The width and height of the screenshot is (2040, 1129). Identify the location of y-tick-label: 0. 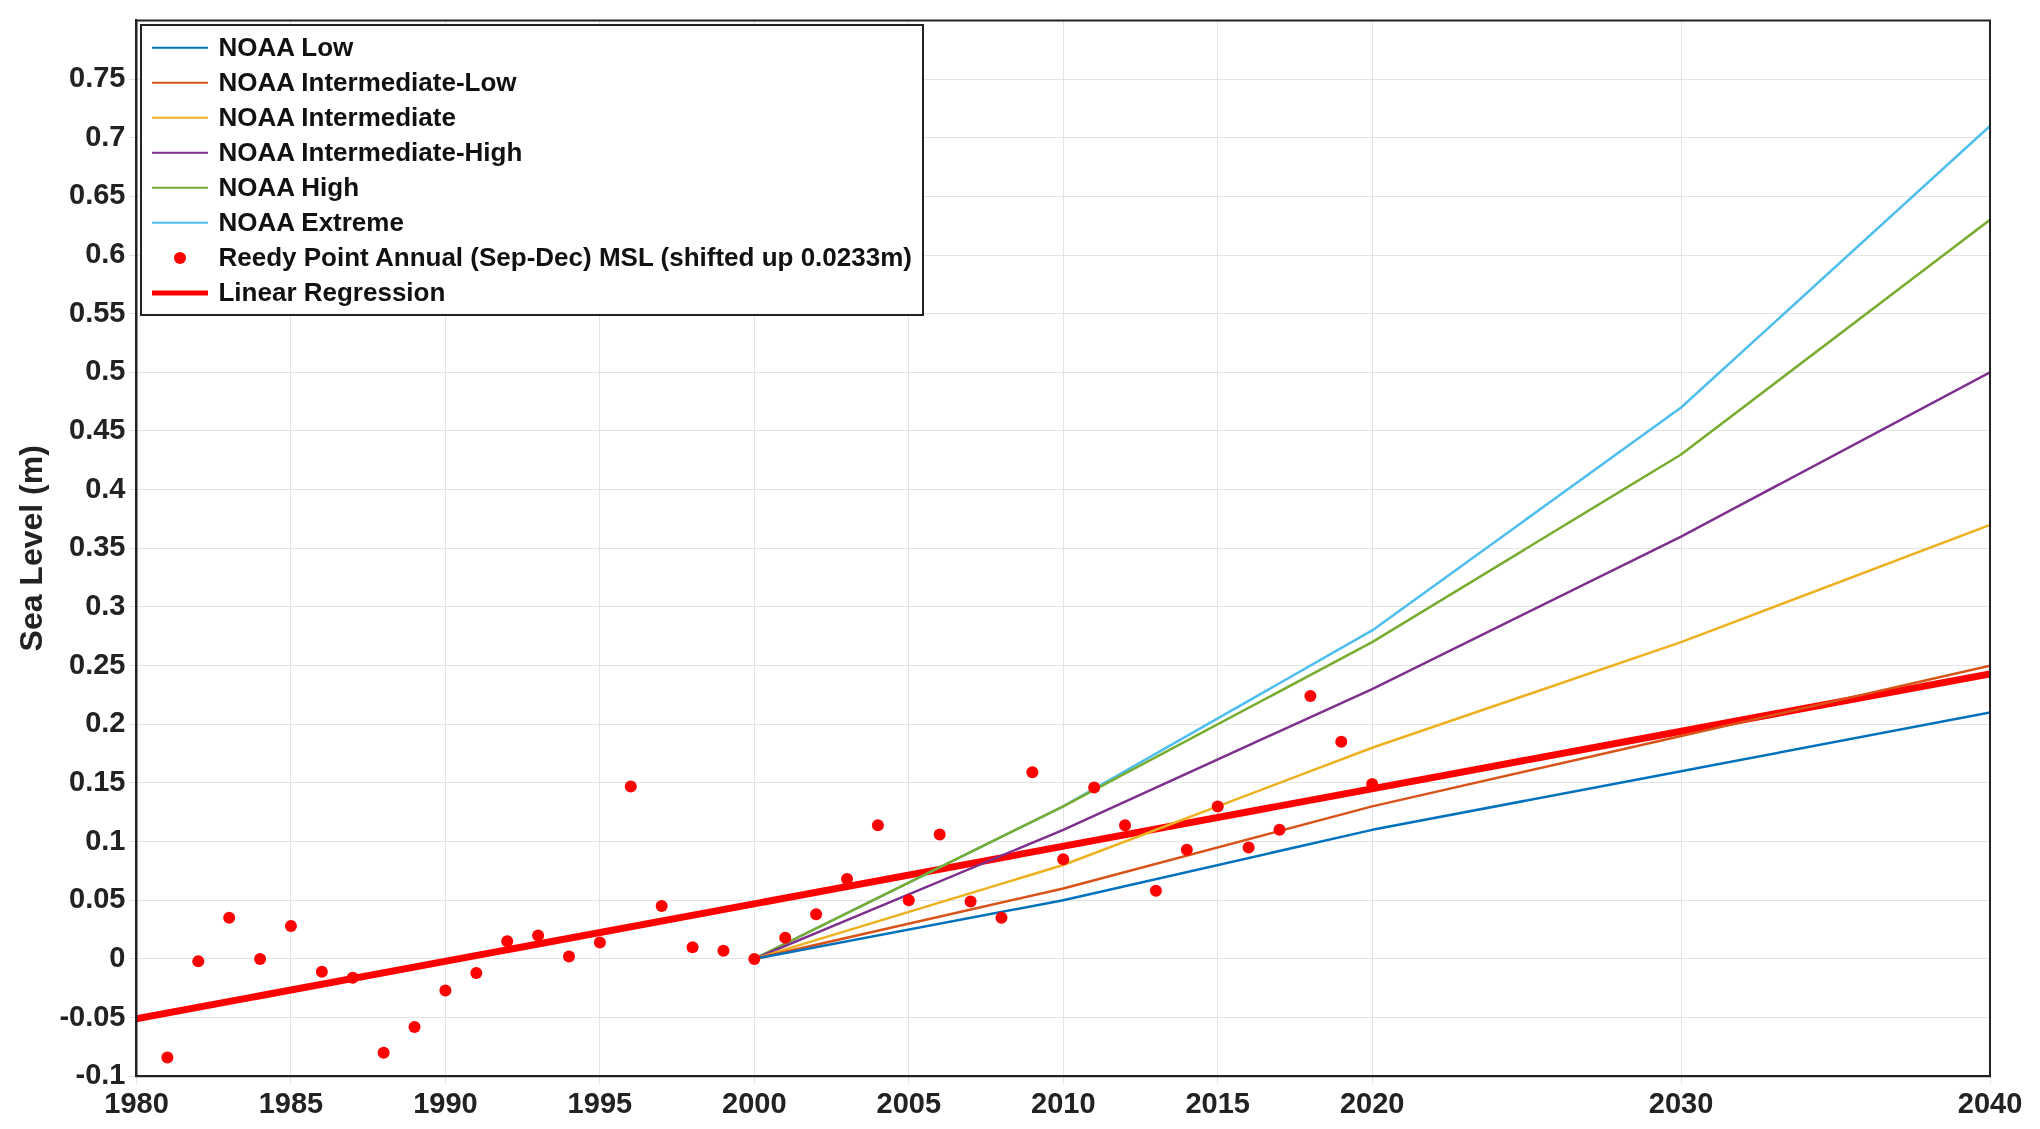
(117, 956).